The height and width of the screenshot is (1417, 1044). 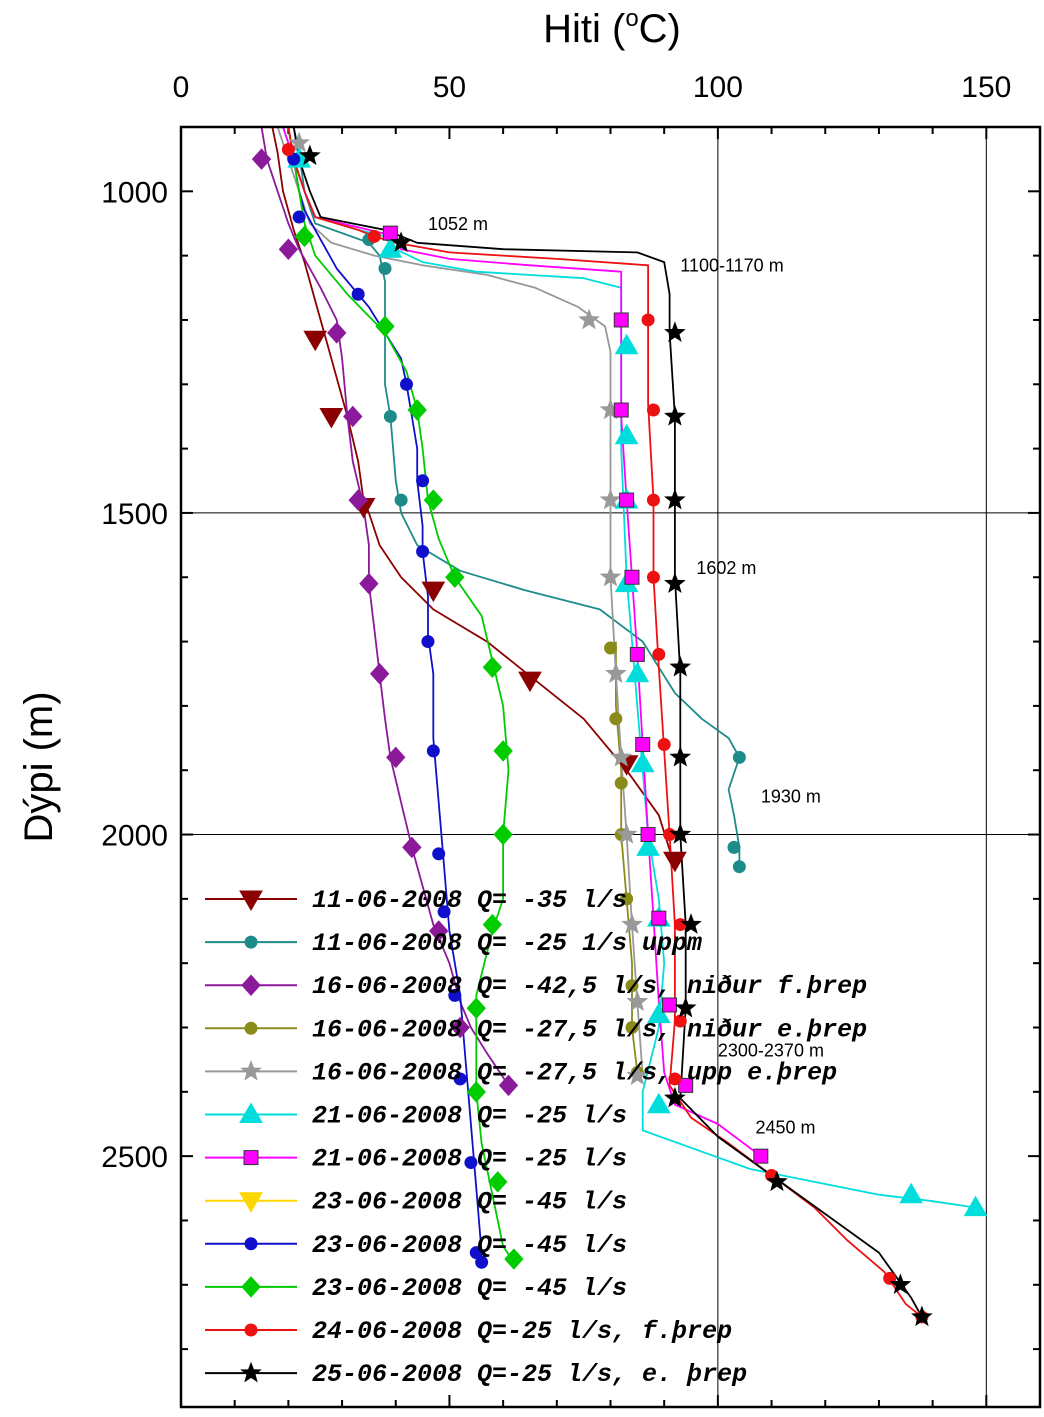 What do you see at coordinates (574, 1072) in the screenshot?
I see `legend-entry-label: 16-06-2008 Q= -27,5 l/s, upp e.þrep` at bounding box center [574, 1072].